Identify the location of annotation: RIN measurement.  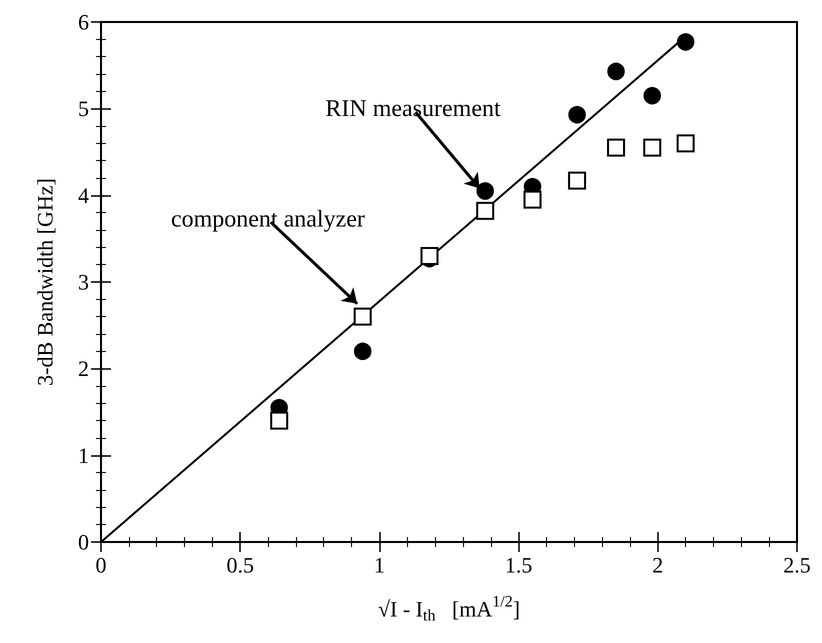
(413, 109).